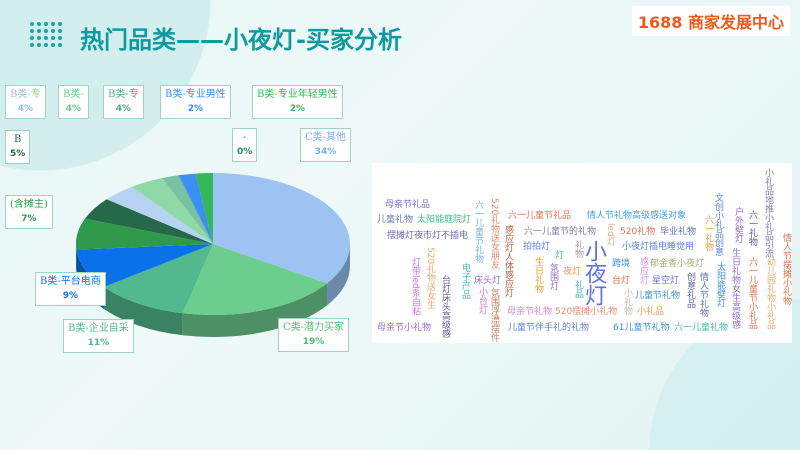 The width and height of the screenshot is (800, 450). What do you see at coordinates (395, 220) in the screenshot?
I see `word-cloud-term: 儿童礼物` at bounding box center [395, 220].